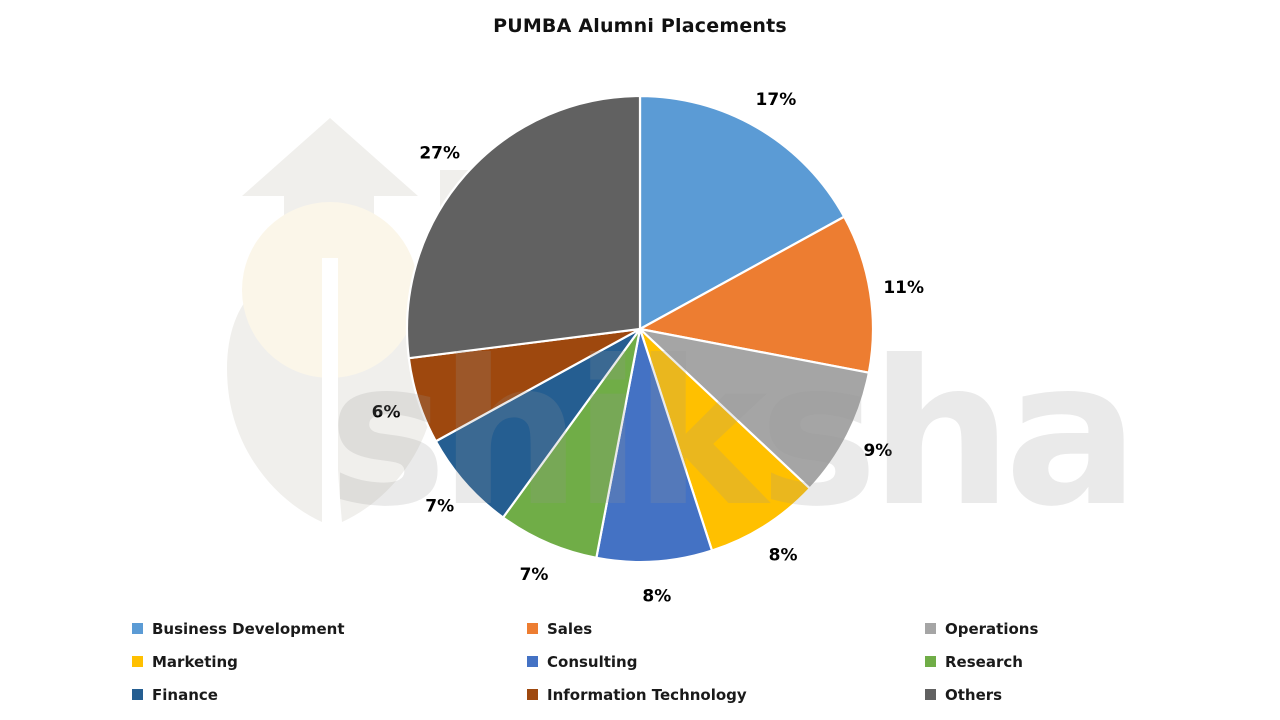 This screenshot has width=1280, height=720. What do you see at coordinates (654, 445) in the screenshot?
I see `pie-slice-consulting` at bounding box center [654, 445].